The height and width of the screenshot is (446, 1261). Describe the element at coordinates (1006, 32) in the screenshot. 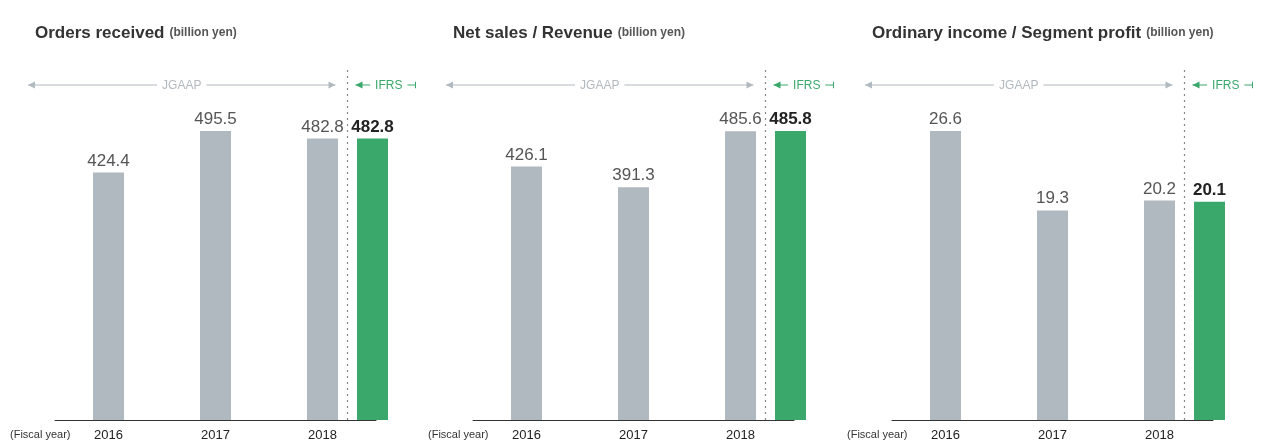

I see `chart-title: Ordinary income / Segment profit` at that location.